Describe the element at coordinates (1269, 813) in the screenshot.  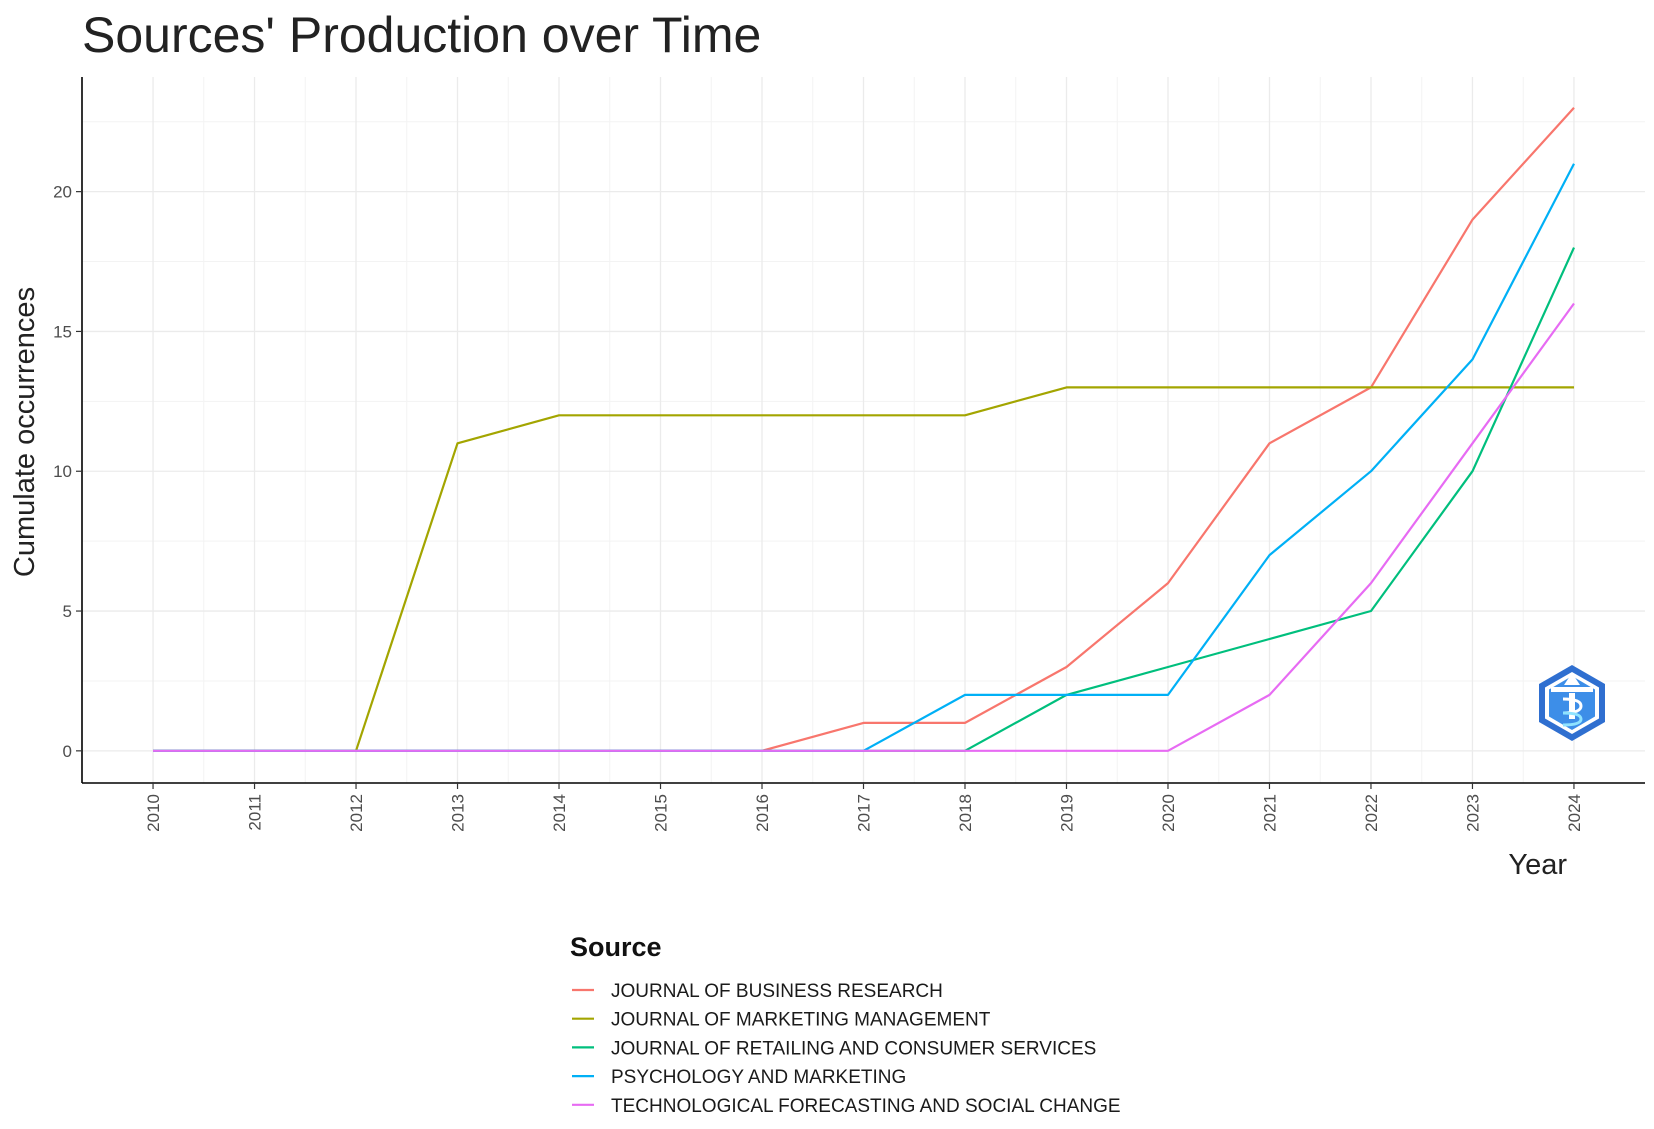
I see `x-tick-label: 2021` at that location.